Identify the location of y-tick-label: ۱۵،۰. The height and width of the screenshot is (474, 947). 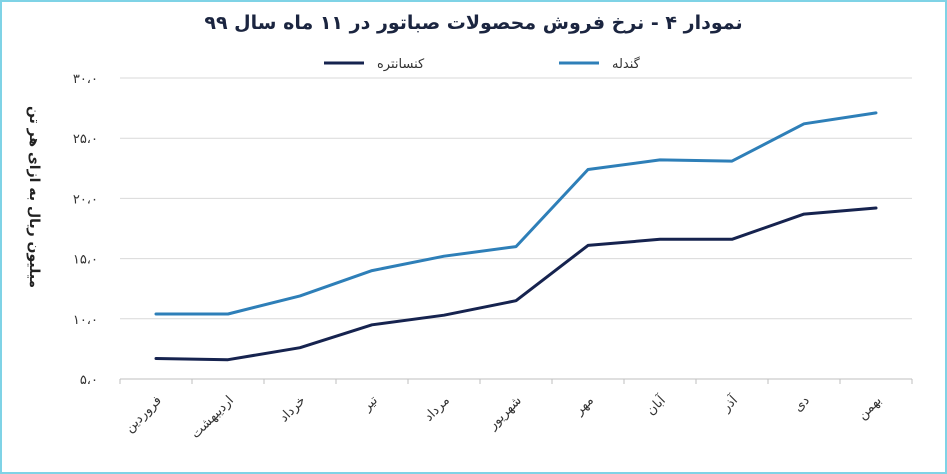
(85, 260).